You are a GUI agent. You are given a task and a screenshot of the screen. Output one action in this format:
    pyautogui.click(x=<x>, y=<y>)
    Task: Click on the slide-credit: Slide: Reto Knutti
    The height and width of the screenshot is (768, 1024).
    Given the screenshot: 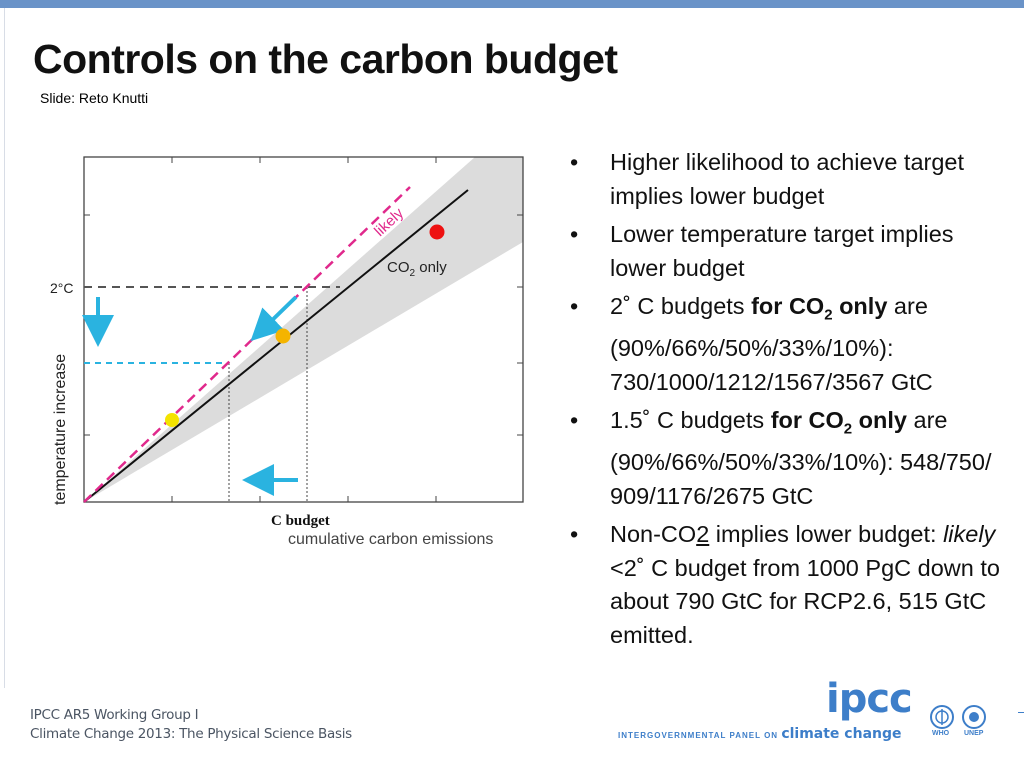 What is the action you would take?
    pyautogui.click(x=94, y=98)
    